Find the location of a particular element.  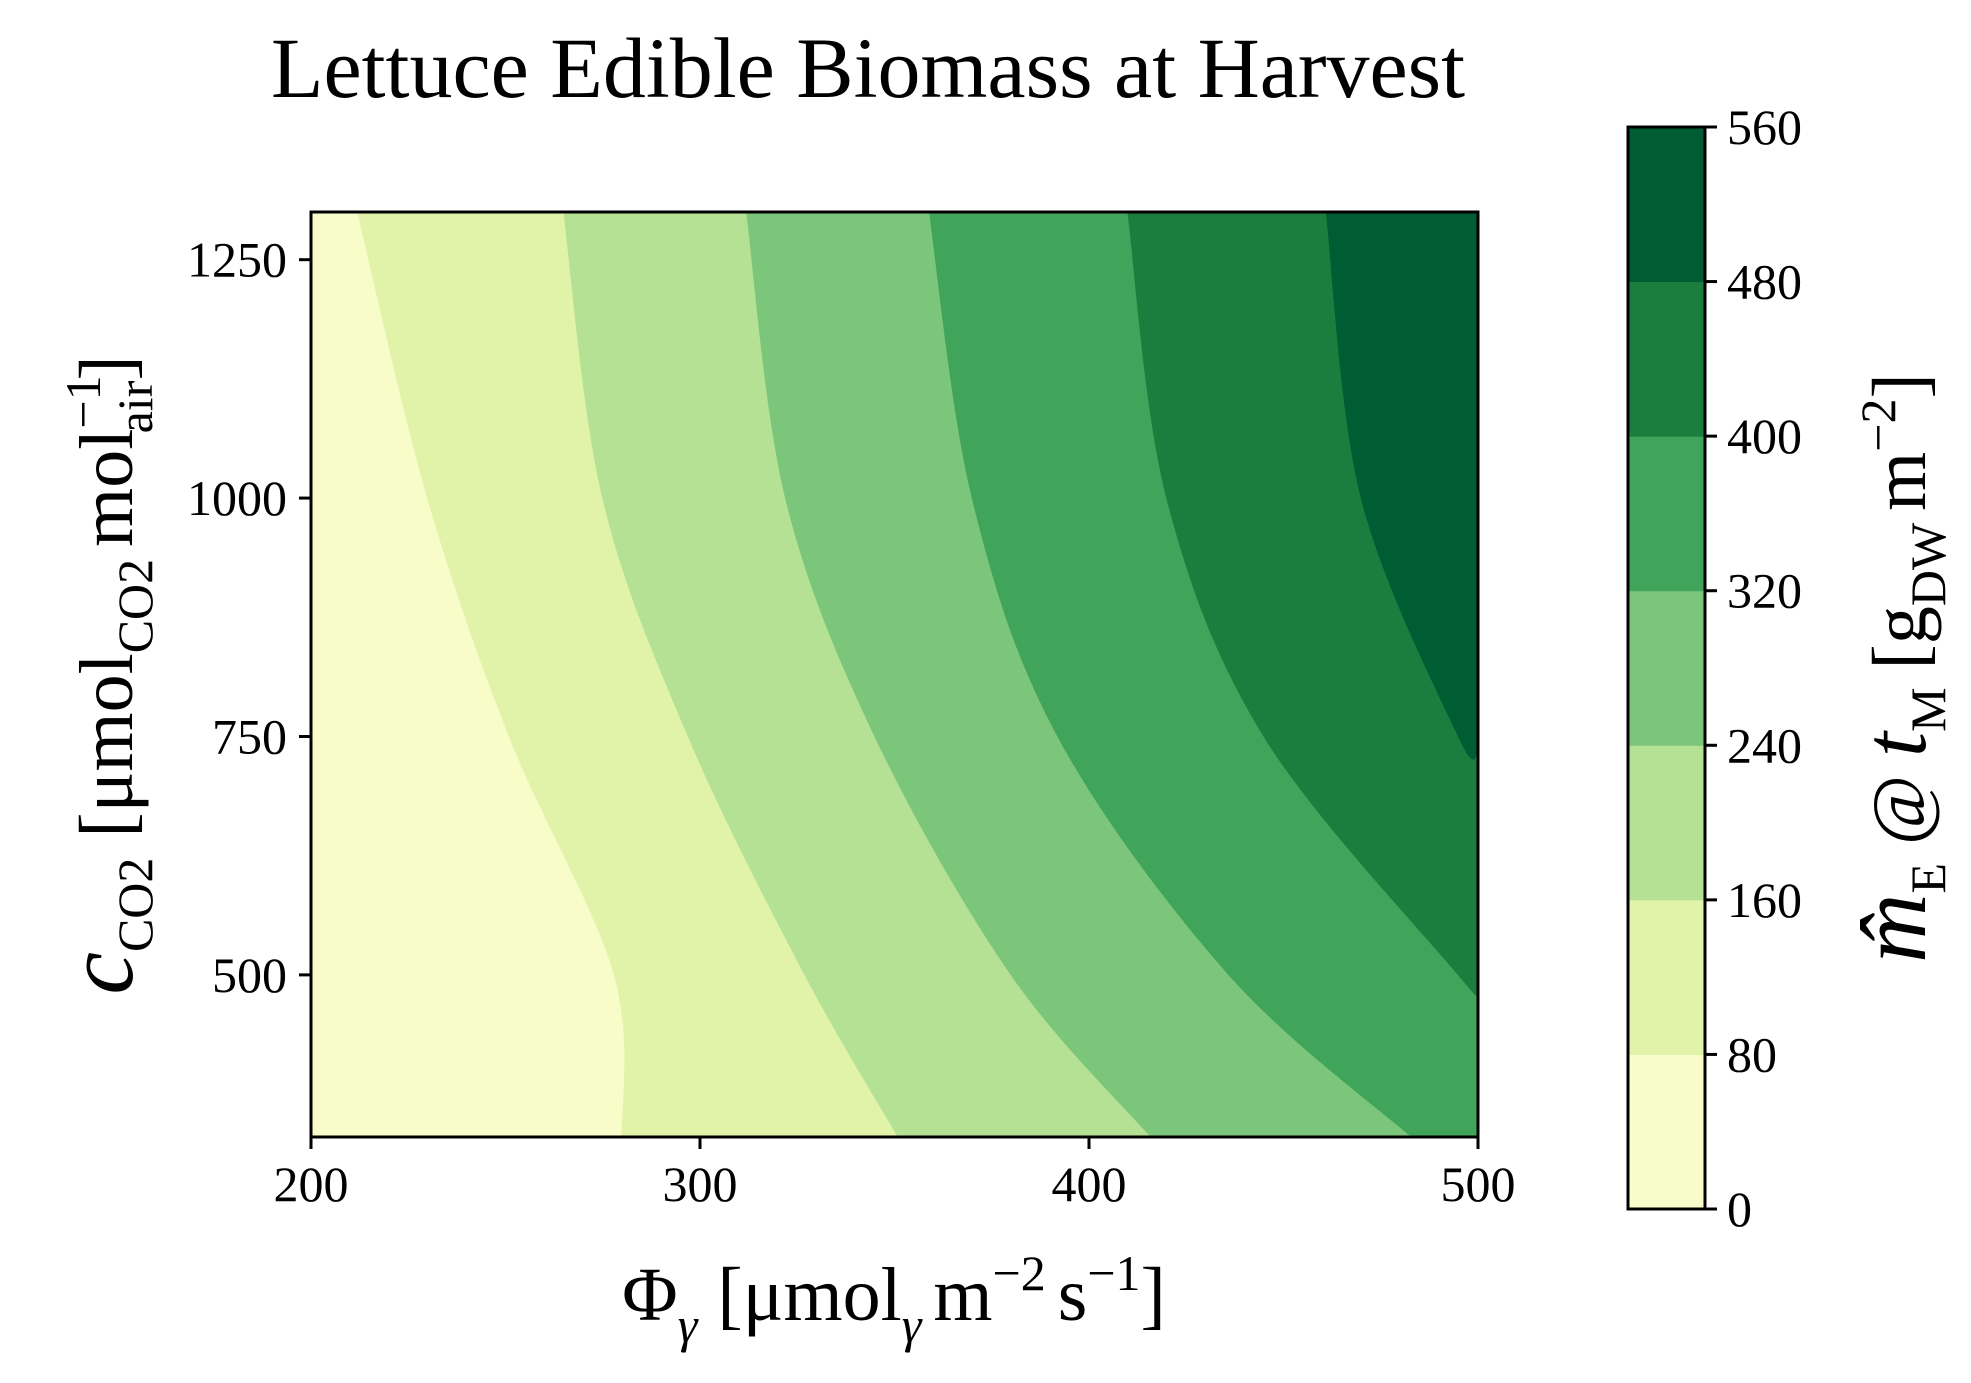

cb-label-symbol: m̂ is located at coordinates (1892, 927).